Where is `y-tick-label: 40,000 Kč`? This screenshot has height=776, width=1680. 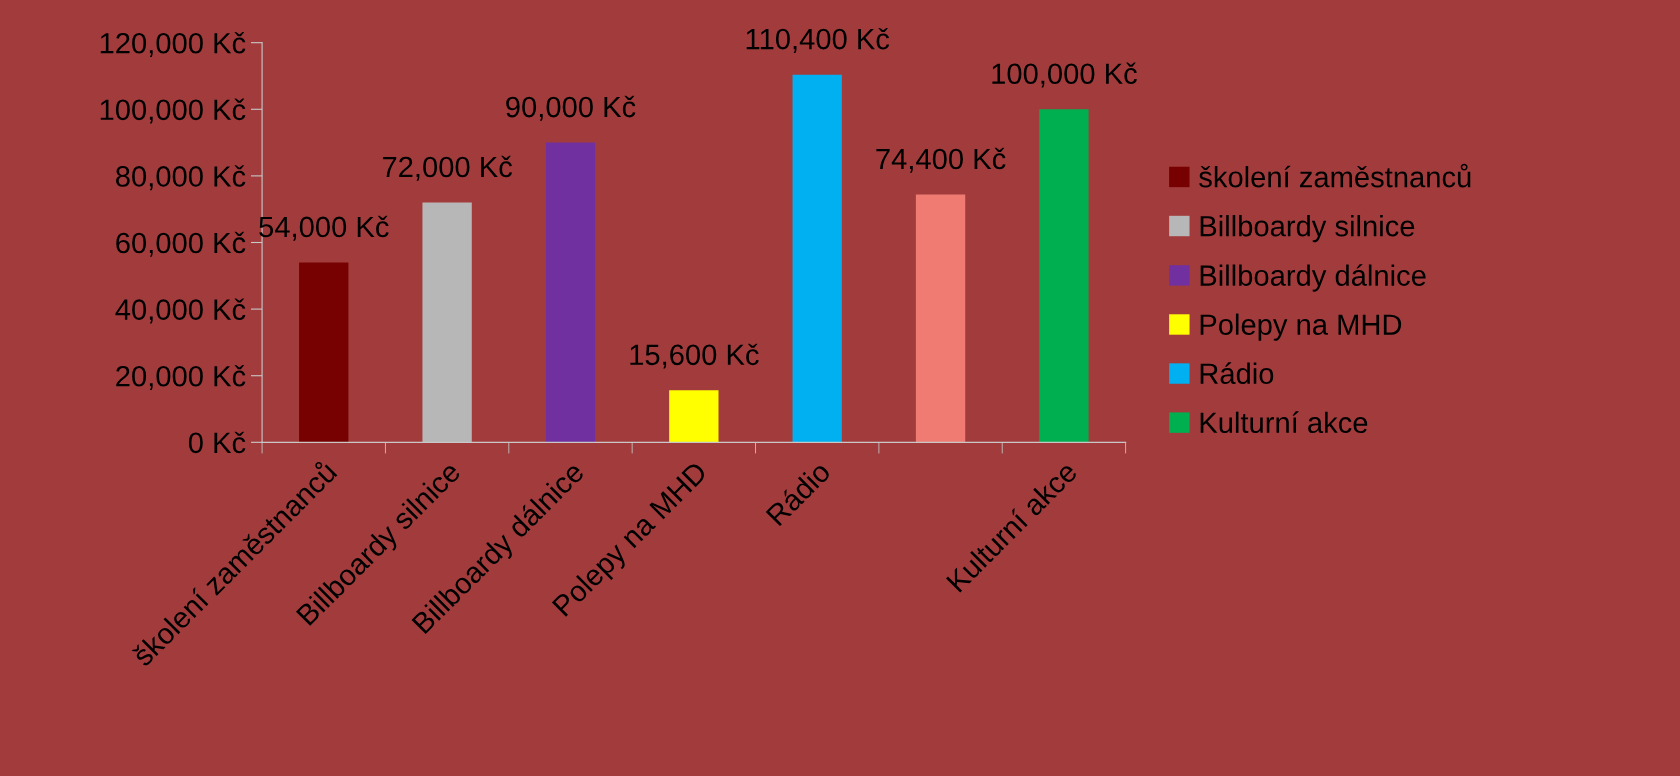 y-tick-label: 40,000 Kč is located at coordinates (180, 311).